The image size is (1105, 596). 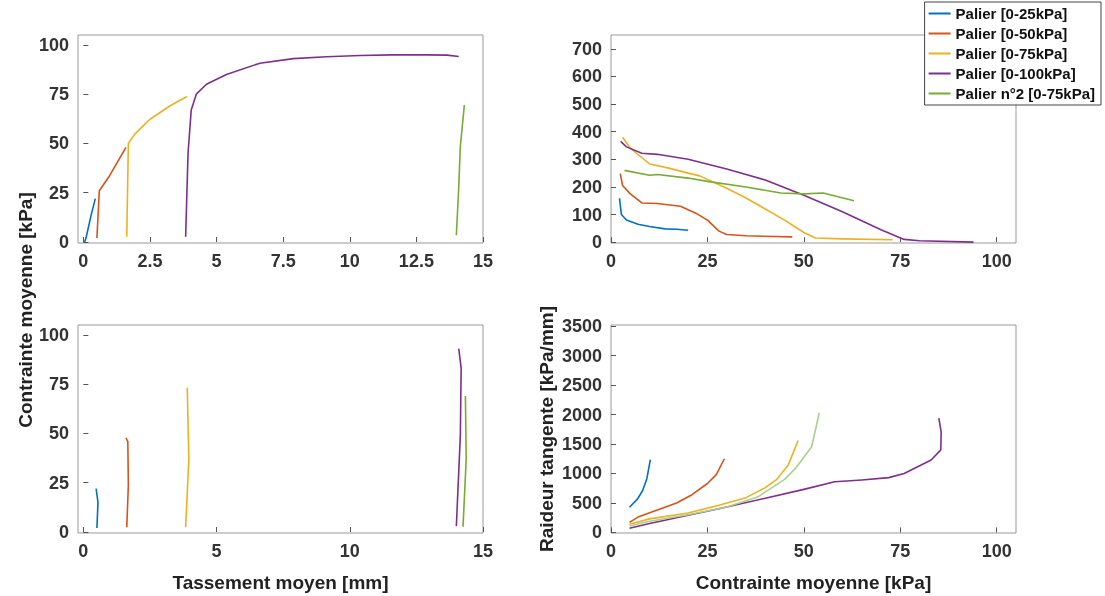 What do you see at coordinates (581, 414) in the screenshot?
I see `y-tick-label: 2000` at bounding box center [581, 414].